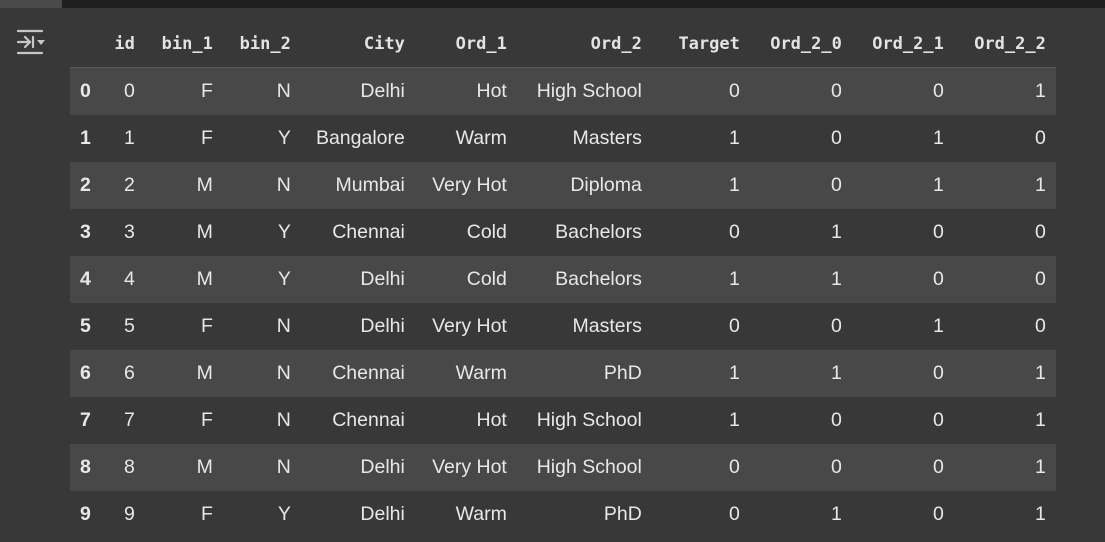  I want to click on top-bar-gutter, so click(31, 4).